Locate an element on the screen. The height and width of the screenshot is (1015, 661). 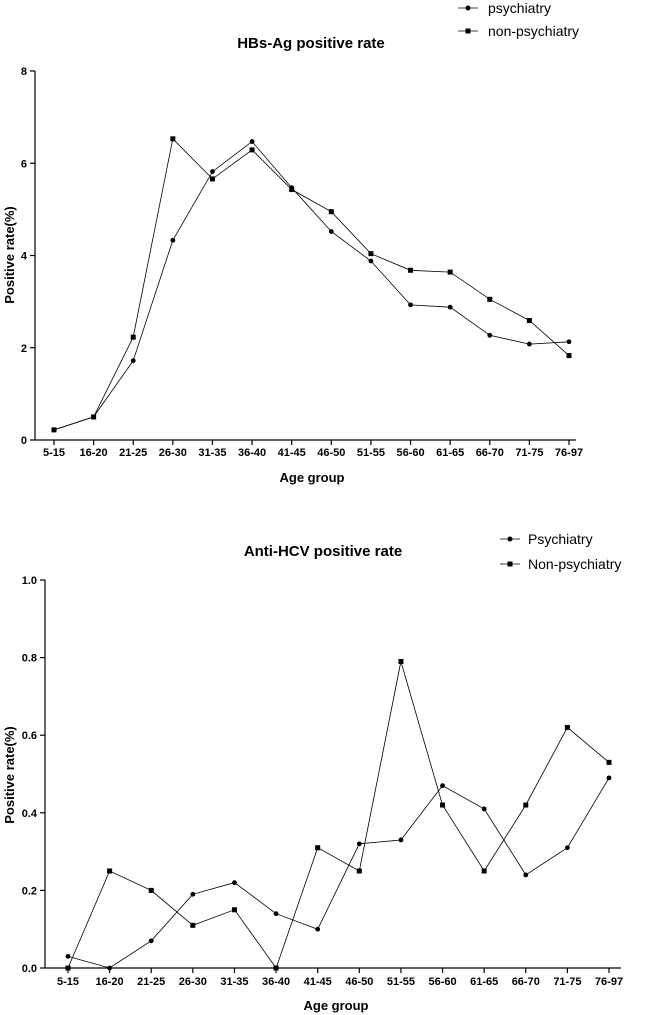
anti-hcv-legend: Psychiatry Non-psychiatry is located at coordinates (560, 551).